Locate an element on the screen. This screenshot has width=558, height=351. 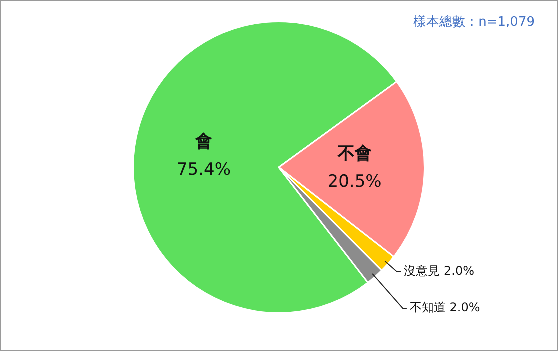
slice-label: 會 is located at coordinates (203, 142).